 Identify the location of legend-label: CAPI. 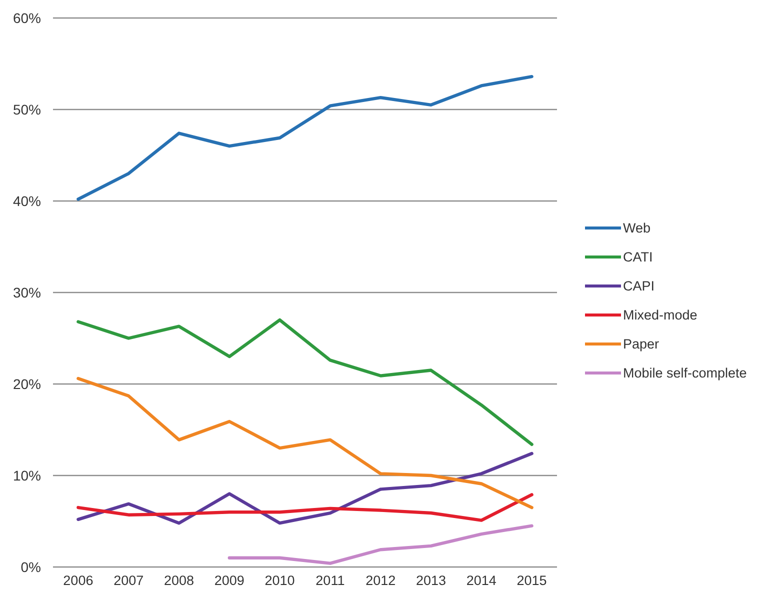
(639, 286).